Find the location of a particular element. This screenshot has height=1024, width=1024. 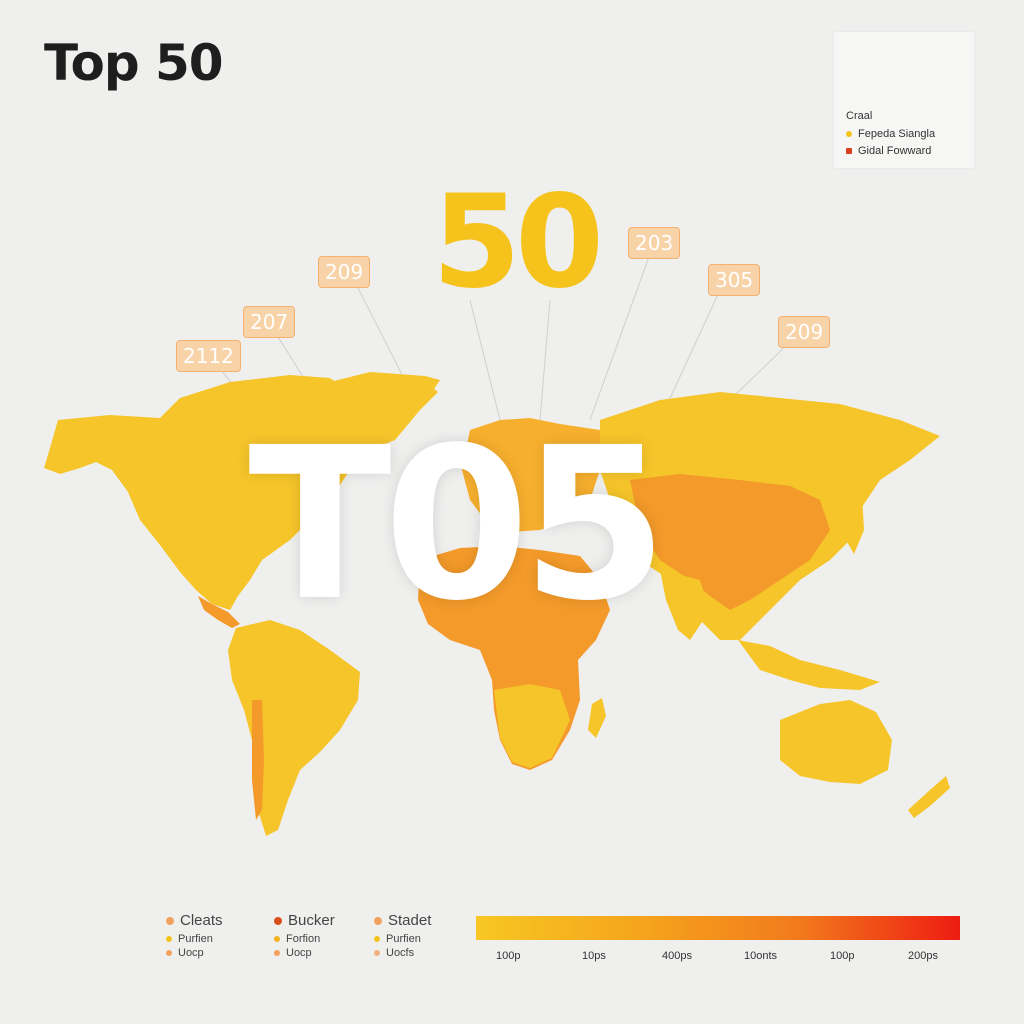

legend-sub-label: Forfion is located at coordinates (303, 939).